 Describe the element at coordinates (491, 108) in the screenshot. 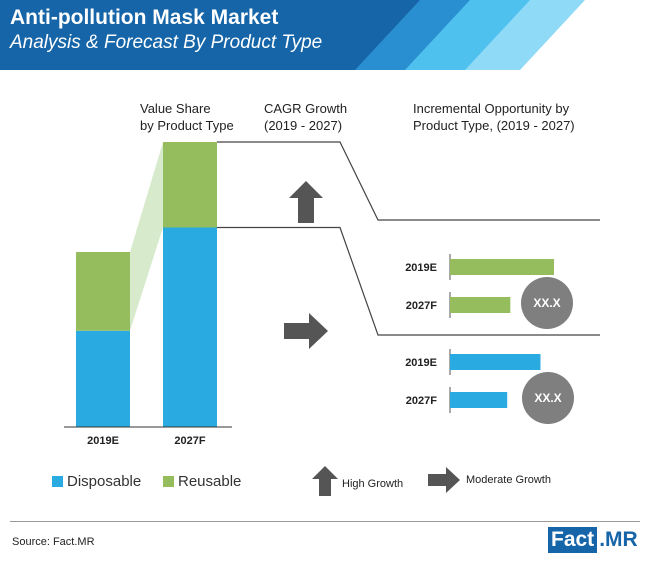

I see `incremental-header-line1: Incremental Opportunity by` at that location.